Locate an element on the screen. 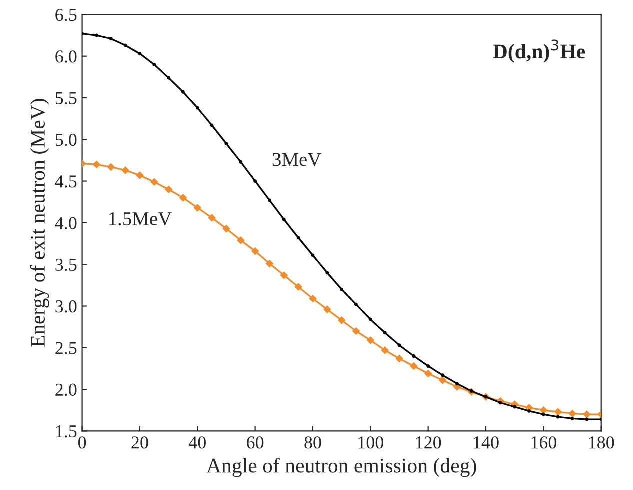 Image resolution: width=633 pixels, height=490 pixels. y-axis-title: Energy of exit neutron (MeV) is located at coordinates (40, 223).